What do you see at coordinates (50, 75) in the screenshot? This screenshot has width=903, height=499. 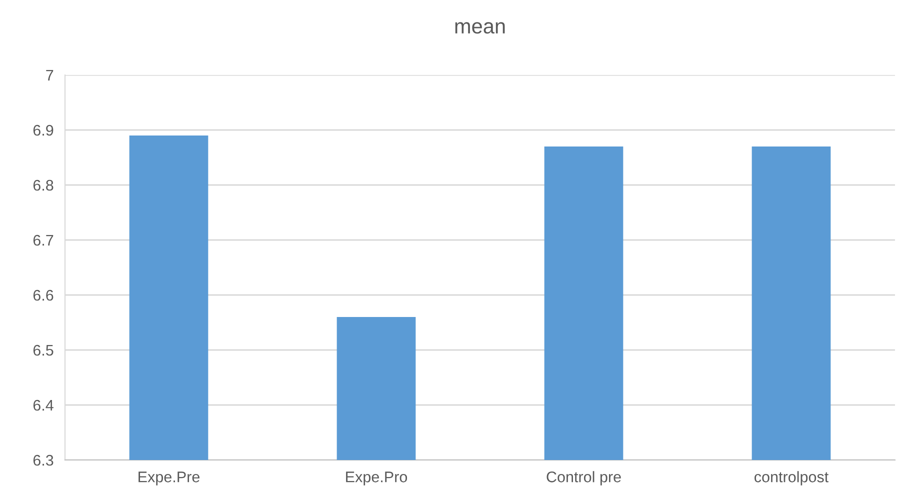 I see `y-tick-label: 7` at bounding box center [50, 75].